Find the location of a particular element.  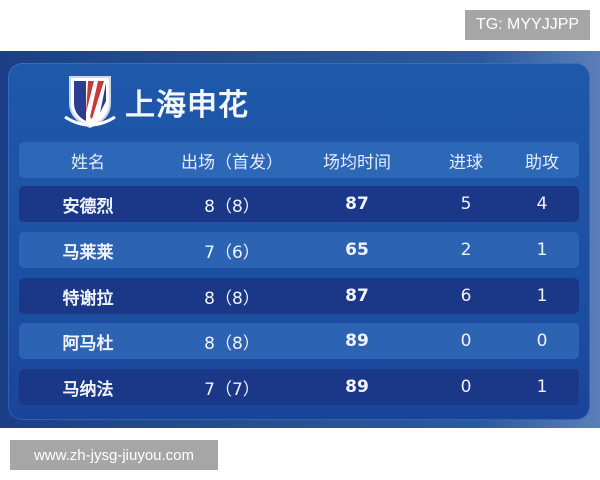

watermark-tg: TG: MYYJJPP is located at coordinates (527, 25).